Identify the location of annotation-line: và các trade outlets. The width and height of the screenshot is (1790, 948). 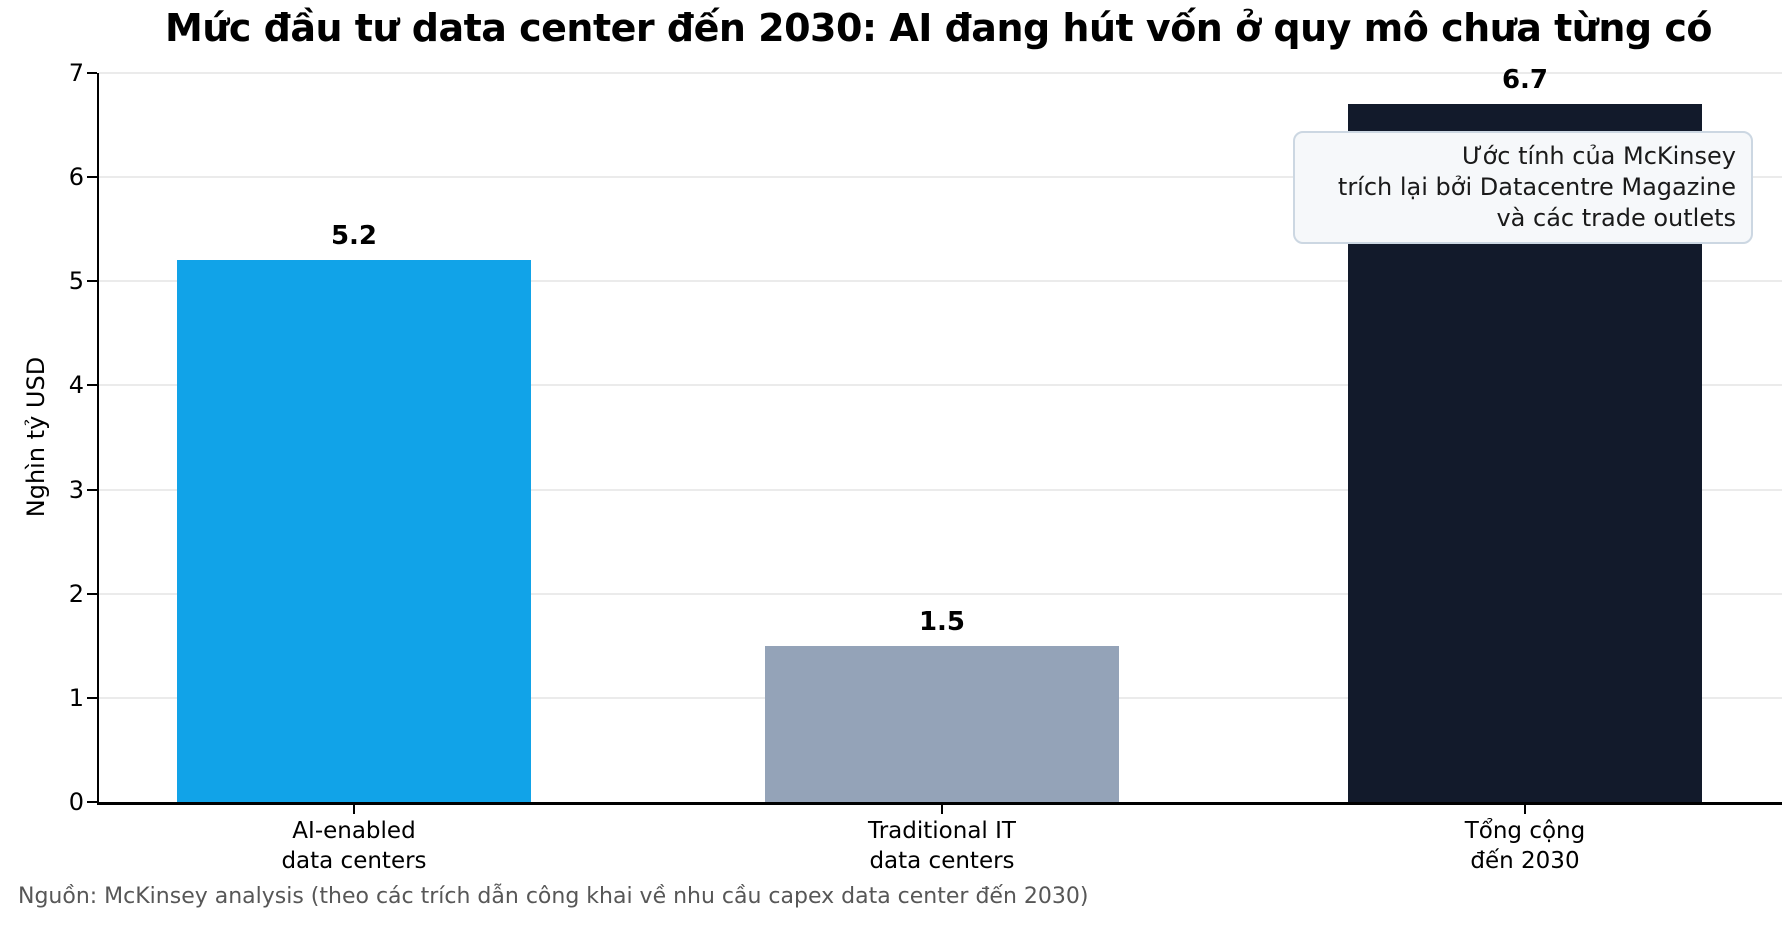
(1616, 218).